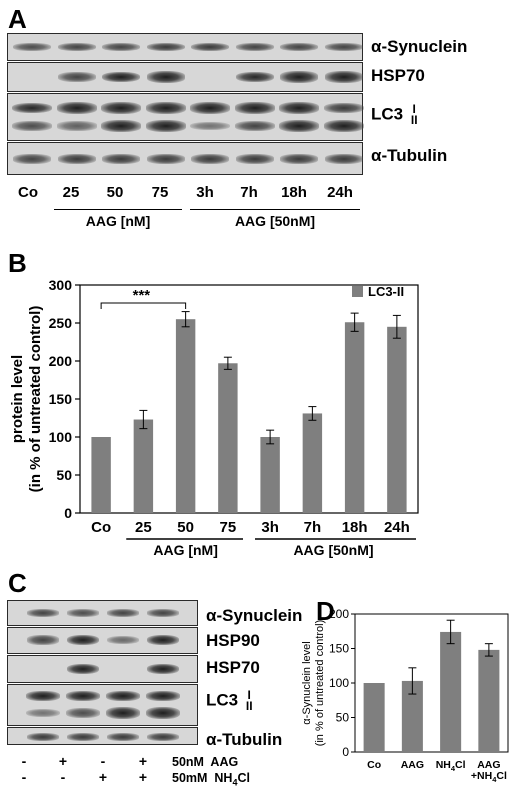 Image resolution: width=526 pixels, height=792 pixels. What do you see at coordinates (294, 192) in the screenshot?
I see `lane-label: 18h` at bounding box center [294, 192].